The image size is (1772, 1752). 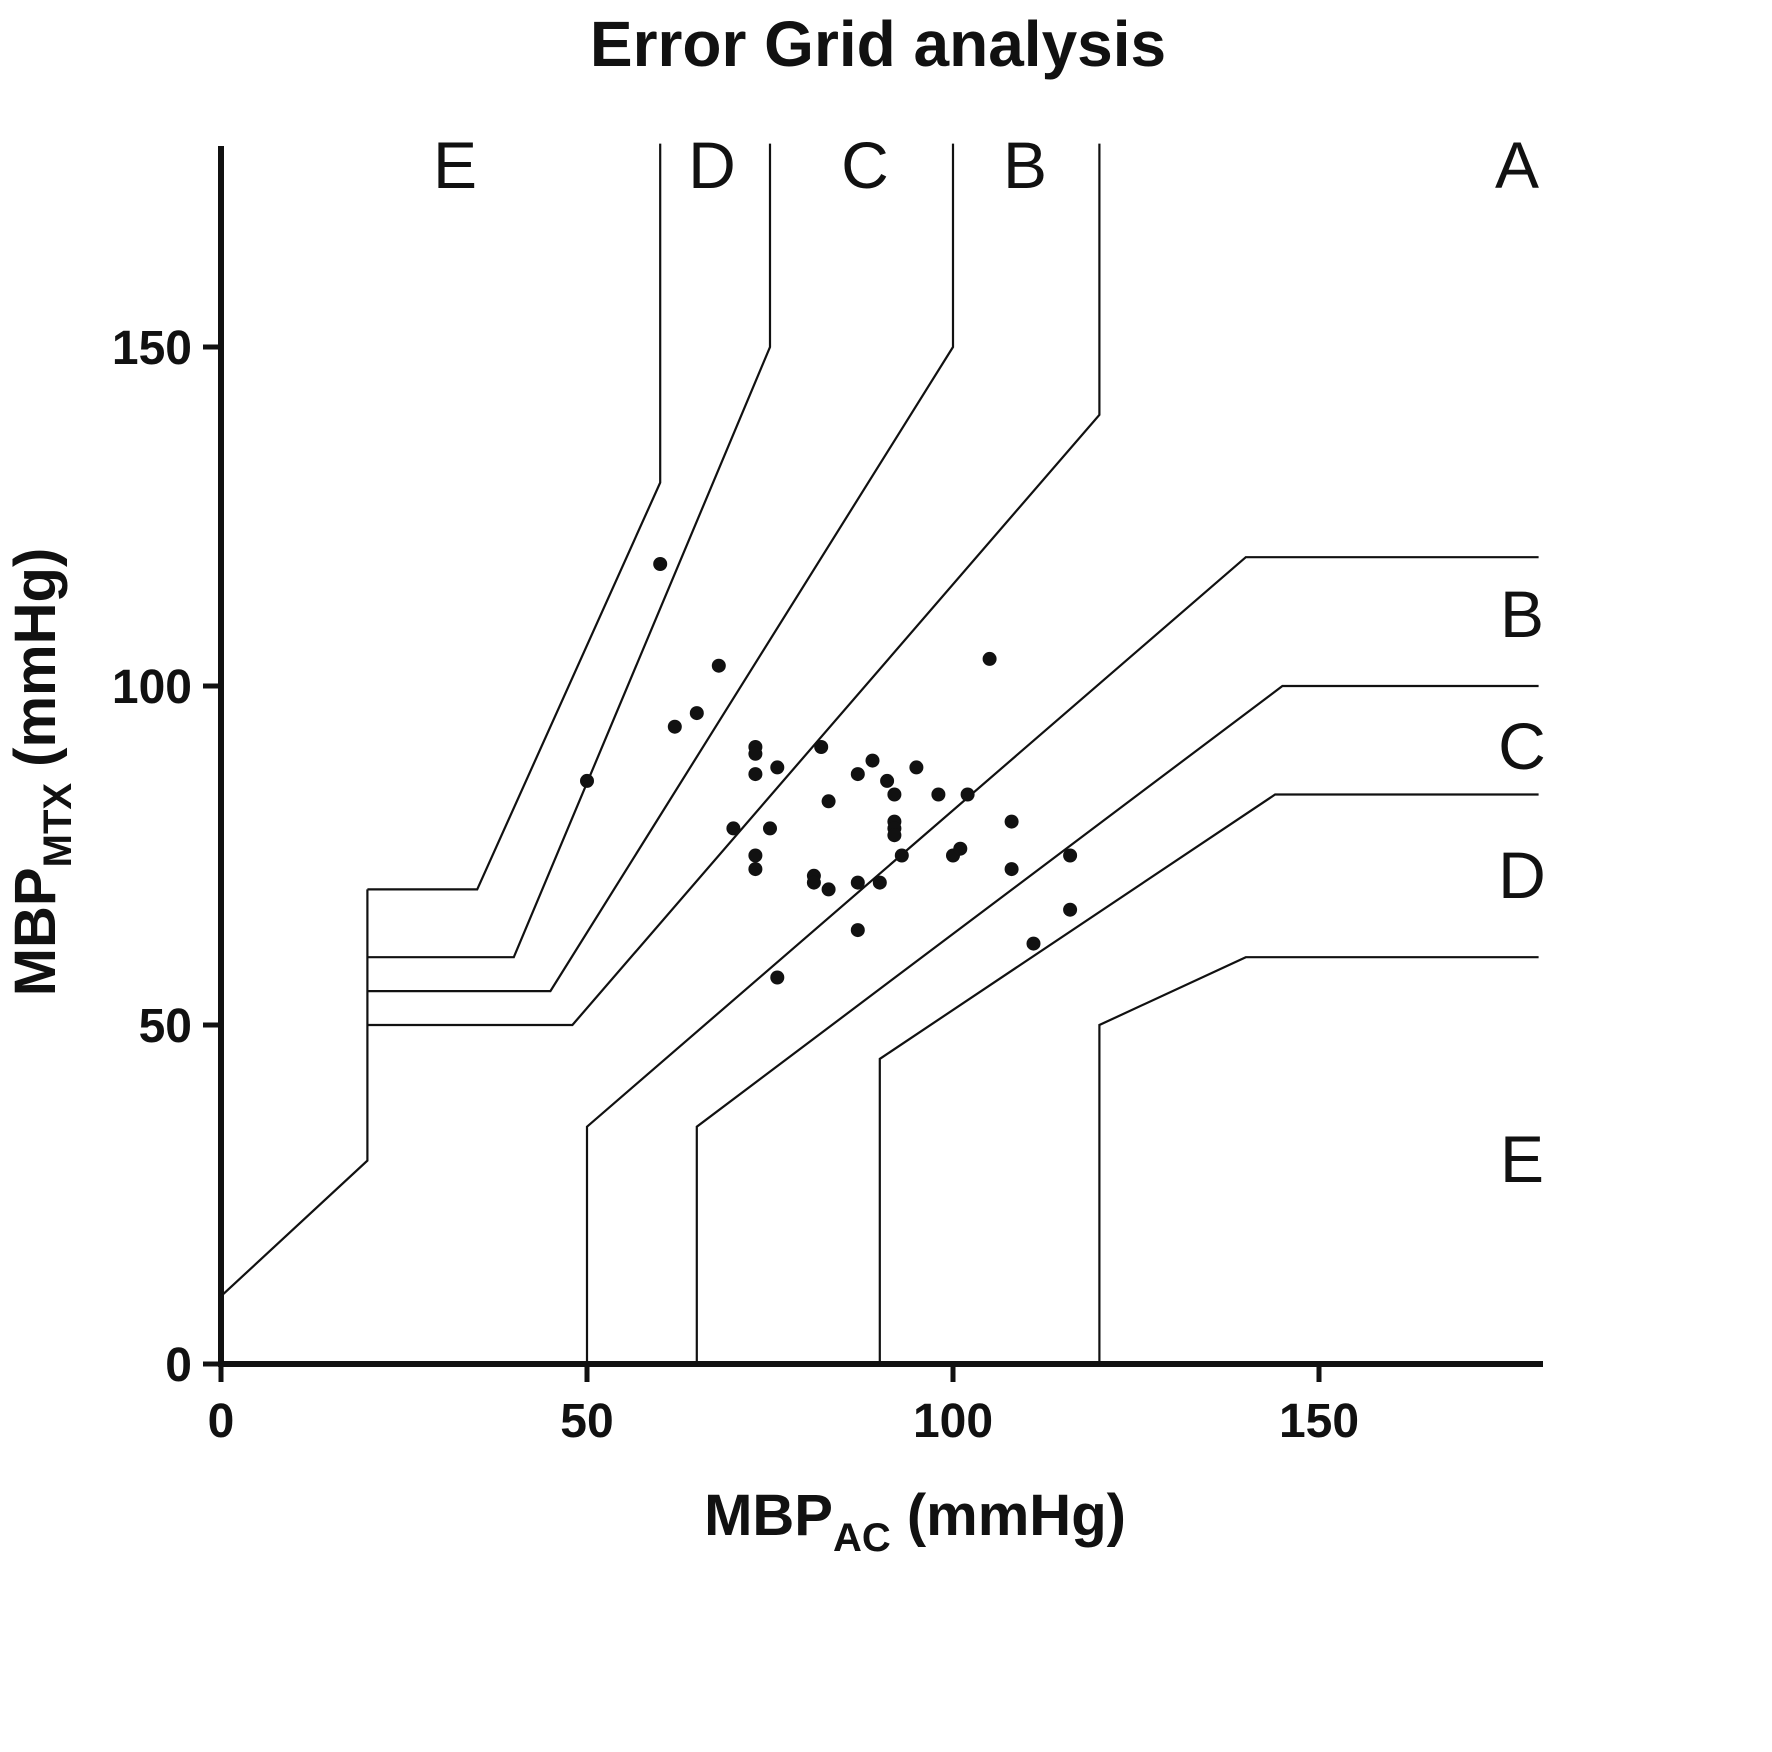 What do you see at coordinates (865, 165) in the screenshot?
I see `zone-label-top-c: C` at bounding box center [865, 165].